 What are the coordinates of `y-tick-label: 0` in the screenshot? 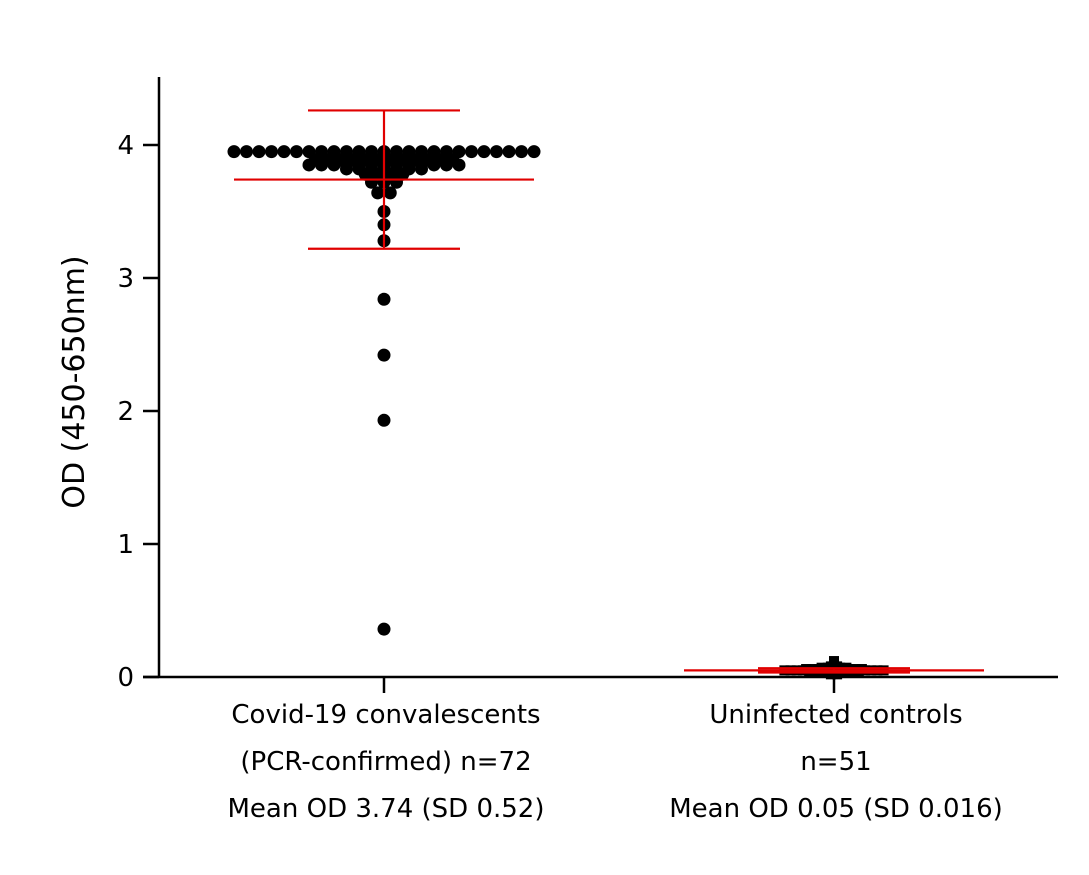 It's located at (125, 678).